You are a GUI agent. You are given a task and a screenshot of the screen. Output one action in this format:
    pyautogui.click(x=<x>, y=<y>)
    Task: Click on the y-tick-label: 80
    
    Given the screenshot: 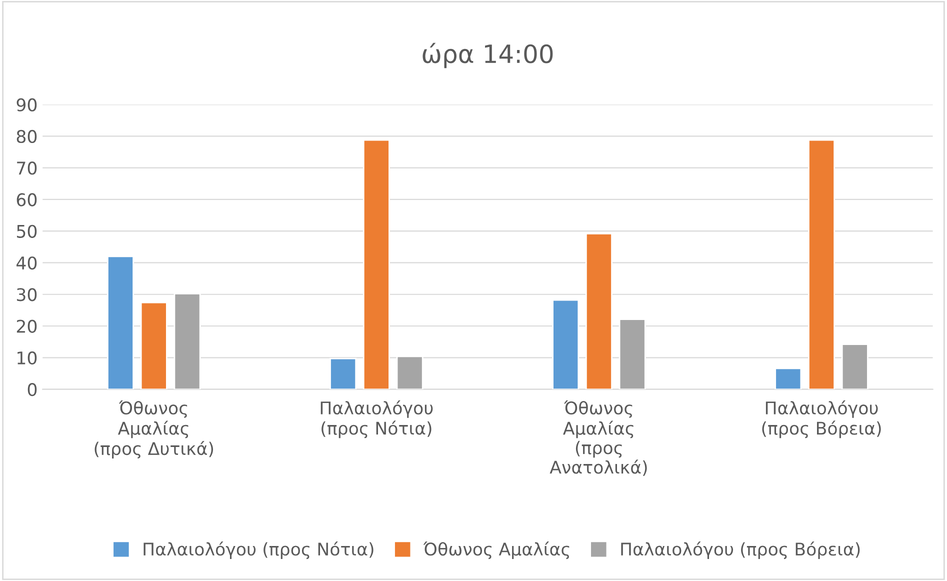 What is the action you would take?
    pyautogui.click(x=26, y=137)
    